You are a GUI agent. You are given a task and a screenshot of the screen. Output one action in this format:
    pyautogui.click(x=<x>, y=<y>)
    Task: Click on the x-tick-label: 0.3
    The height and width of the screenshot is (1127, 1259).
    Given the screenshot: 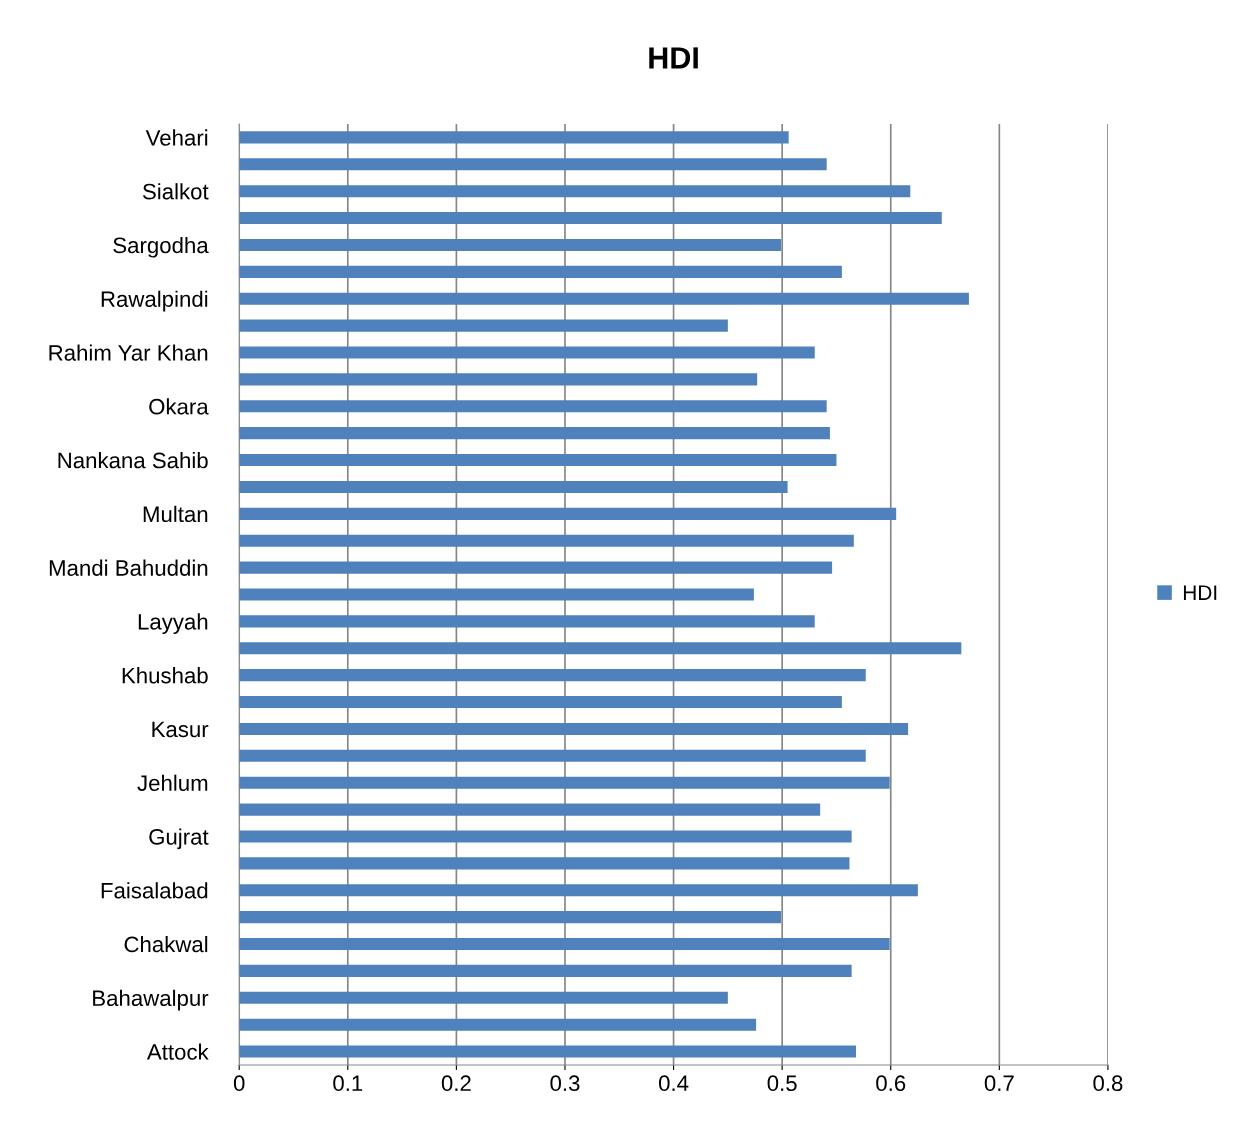 What is the action you would take?
    pyautogui.click(x=565, y=1083)
    